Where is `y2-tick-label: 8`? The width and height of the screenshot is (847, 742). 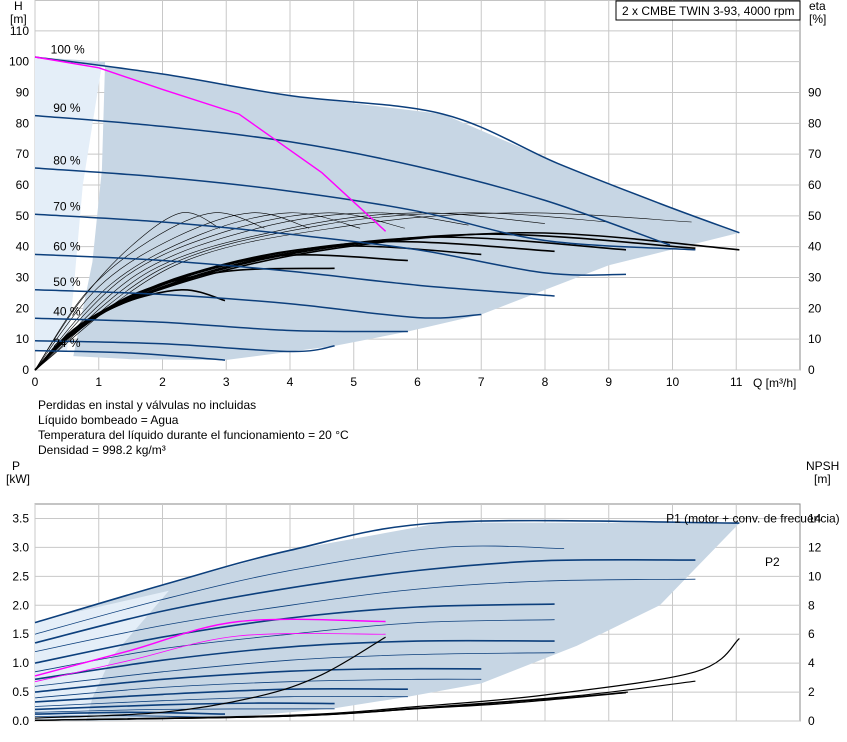 y2-tick-label: 8 is located at coordinates (811, 605).